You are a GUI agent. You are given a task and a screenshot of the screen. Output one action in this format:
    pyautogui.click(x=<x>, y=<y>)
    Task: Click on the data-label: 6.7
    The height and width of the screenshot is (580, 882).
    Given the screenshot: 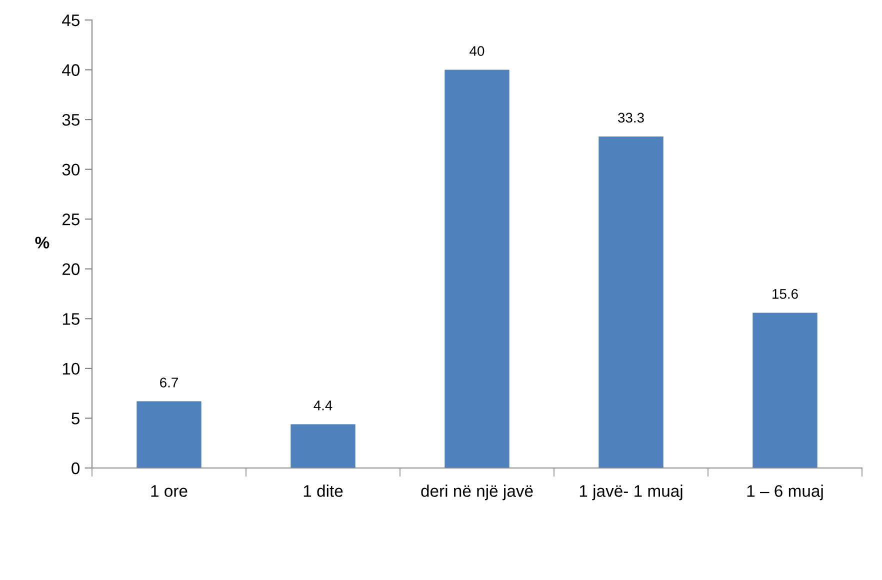 What is the action you would take?
    pyautogui.click(x=169, y=383)
    